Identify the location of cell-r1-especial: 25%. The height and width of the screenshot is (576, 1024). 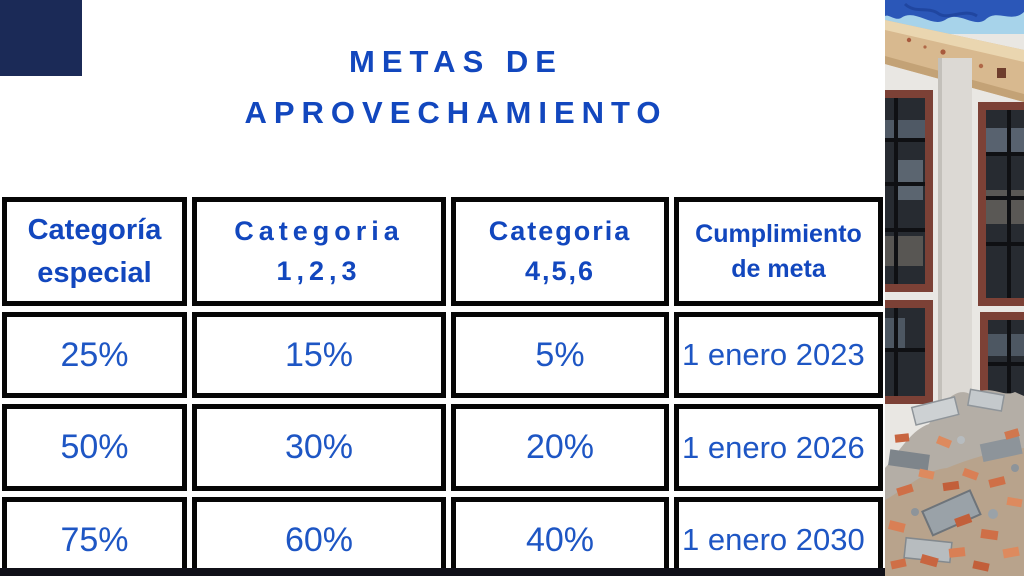
(94, 355).